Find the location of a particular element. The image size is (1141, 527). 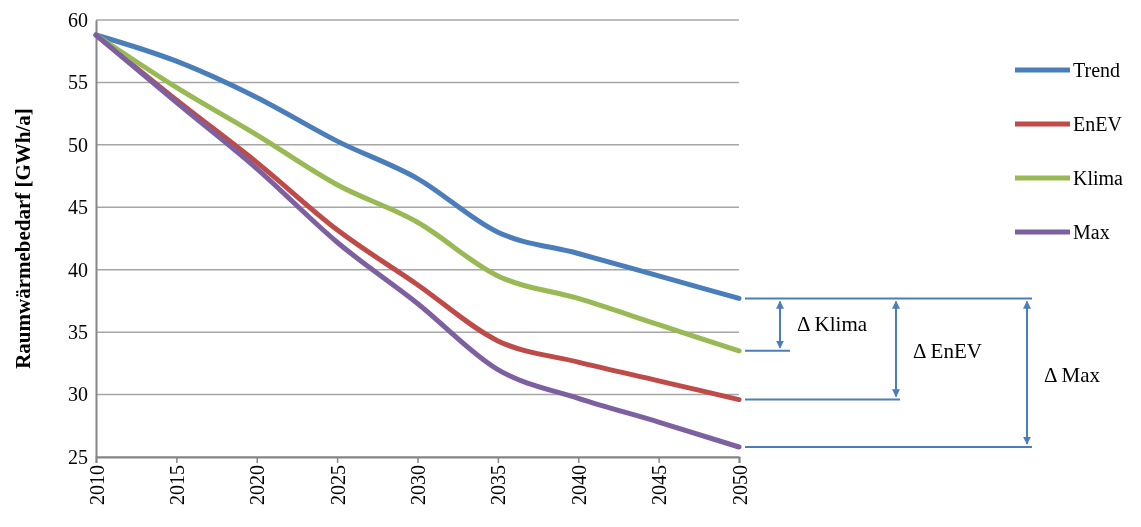

y-axis-title: Raumwärmebedarf [GWh/a] is located at coordinates (23, 238).